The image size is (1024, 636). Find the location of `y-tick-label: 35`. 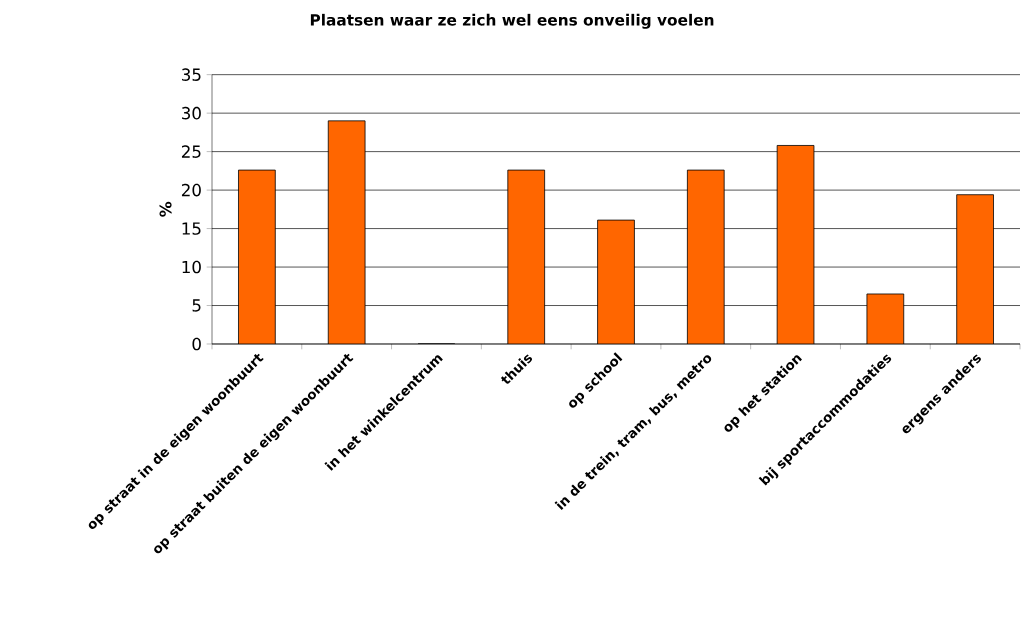

y-tick-label: 35 is located at coordinates (191, 74).